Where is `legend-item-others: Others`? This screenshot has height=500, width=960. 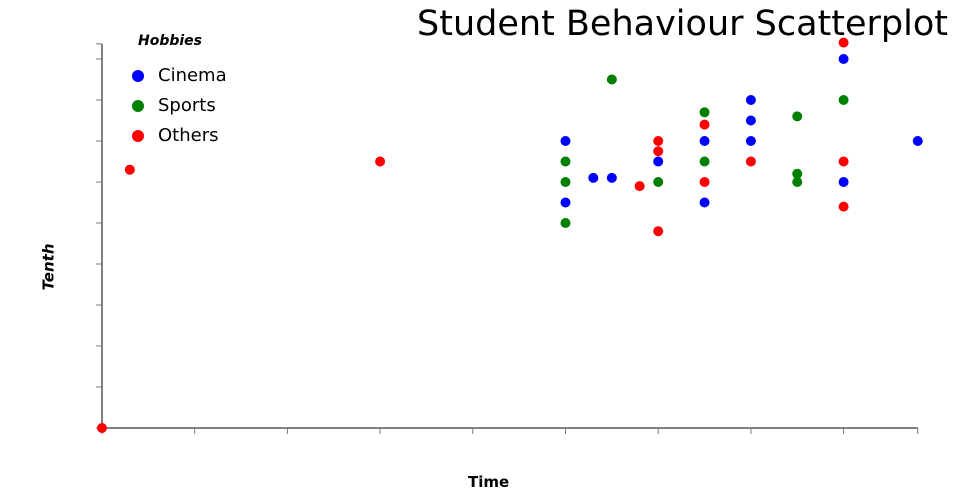 legend-item-others: Others is located at coordinates (175, 135).